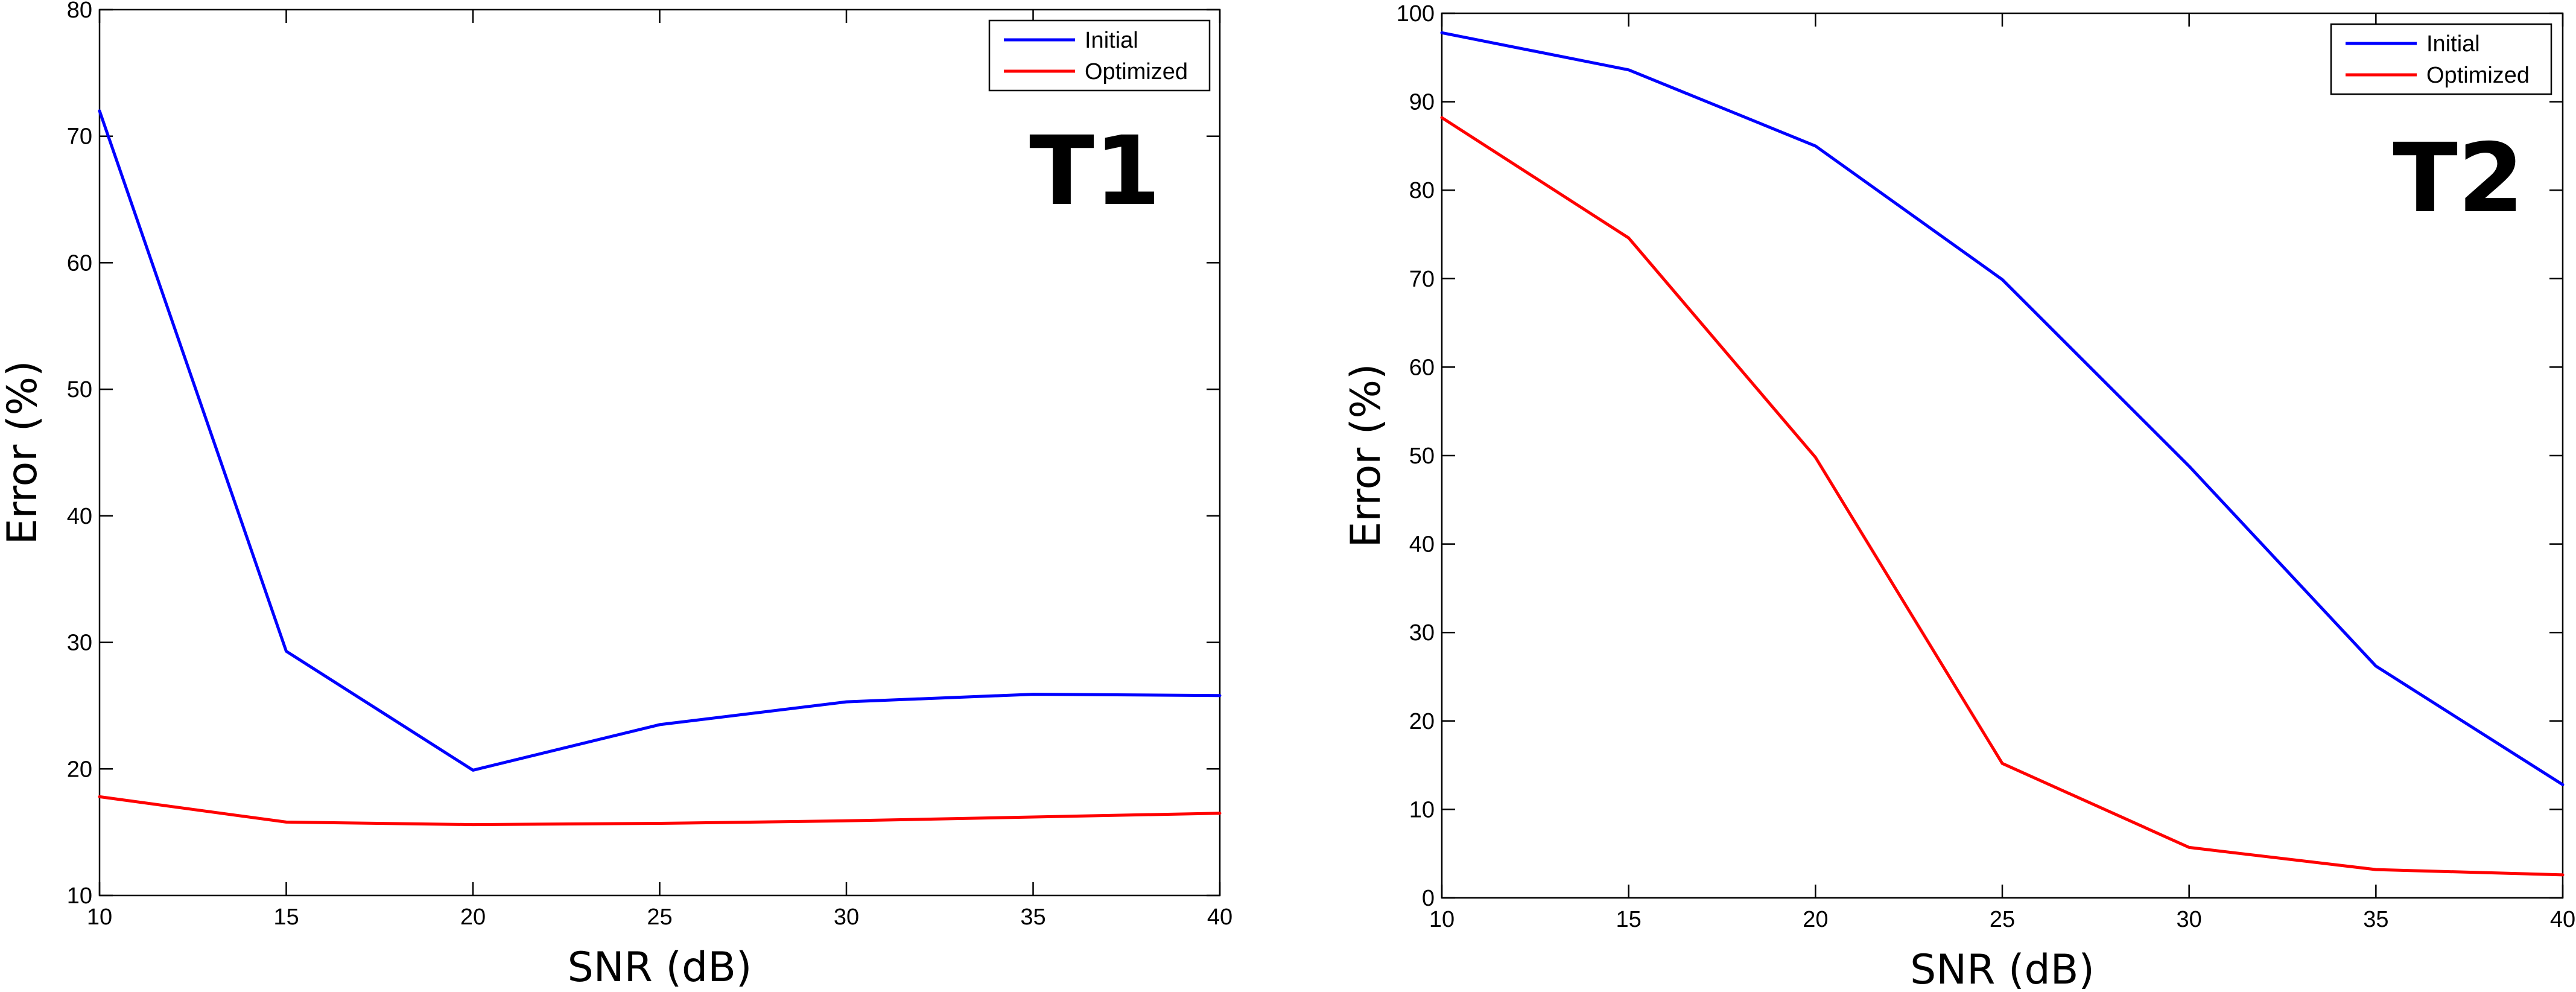  What do you see at coordinates (2458, 178) in the screenshot?
I see `panel-label: T2` at bounding box center [2458, 178].